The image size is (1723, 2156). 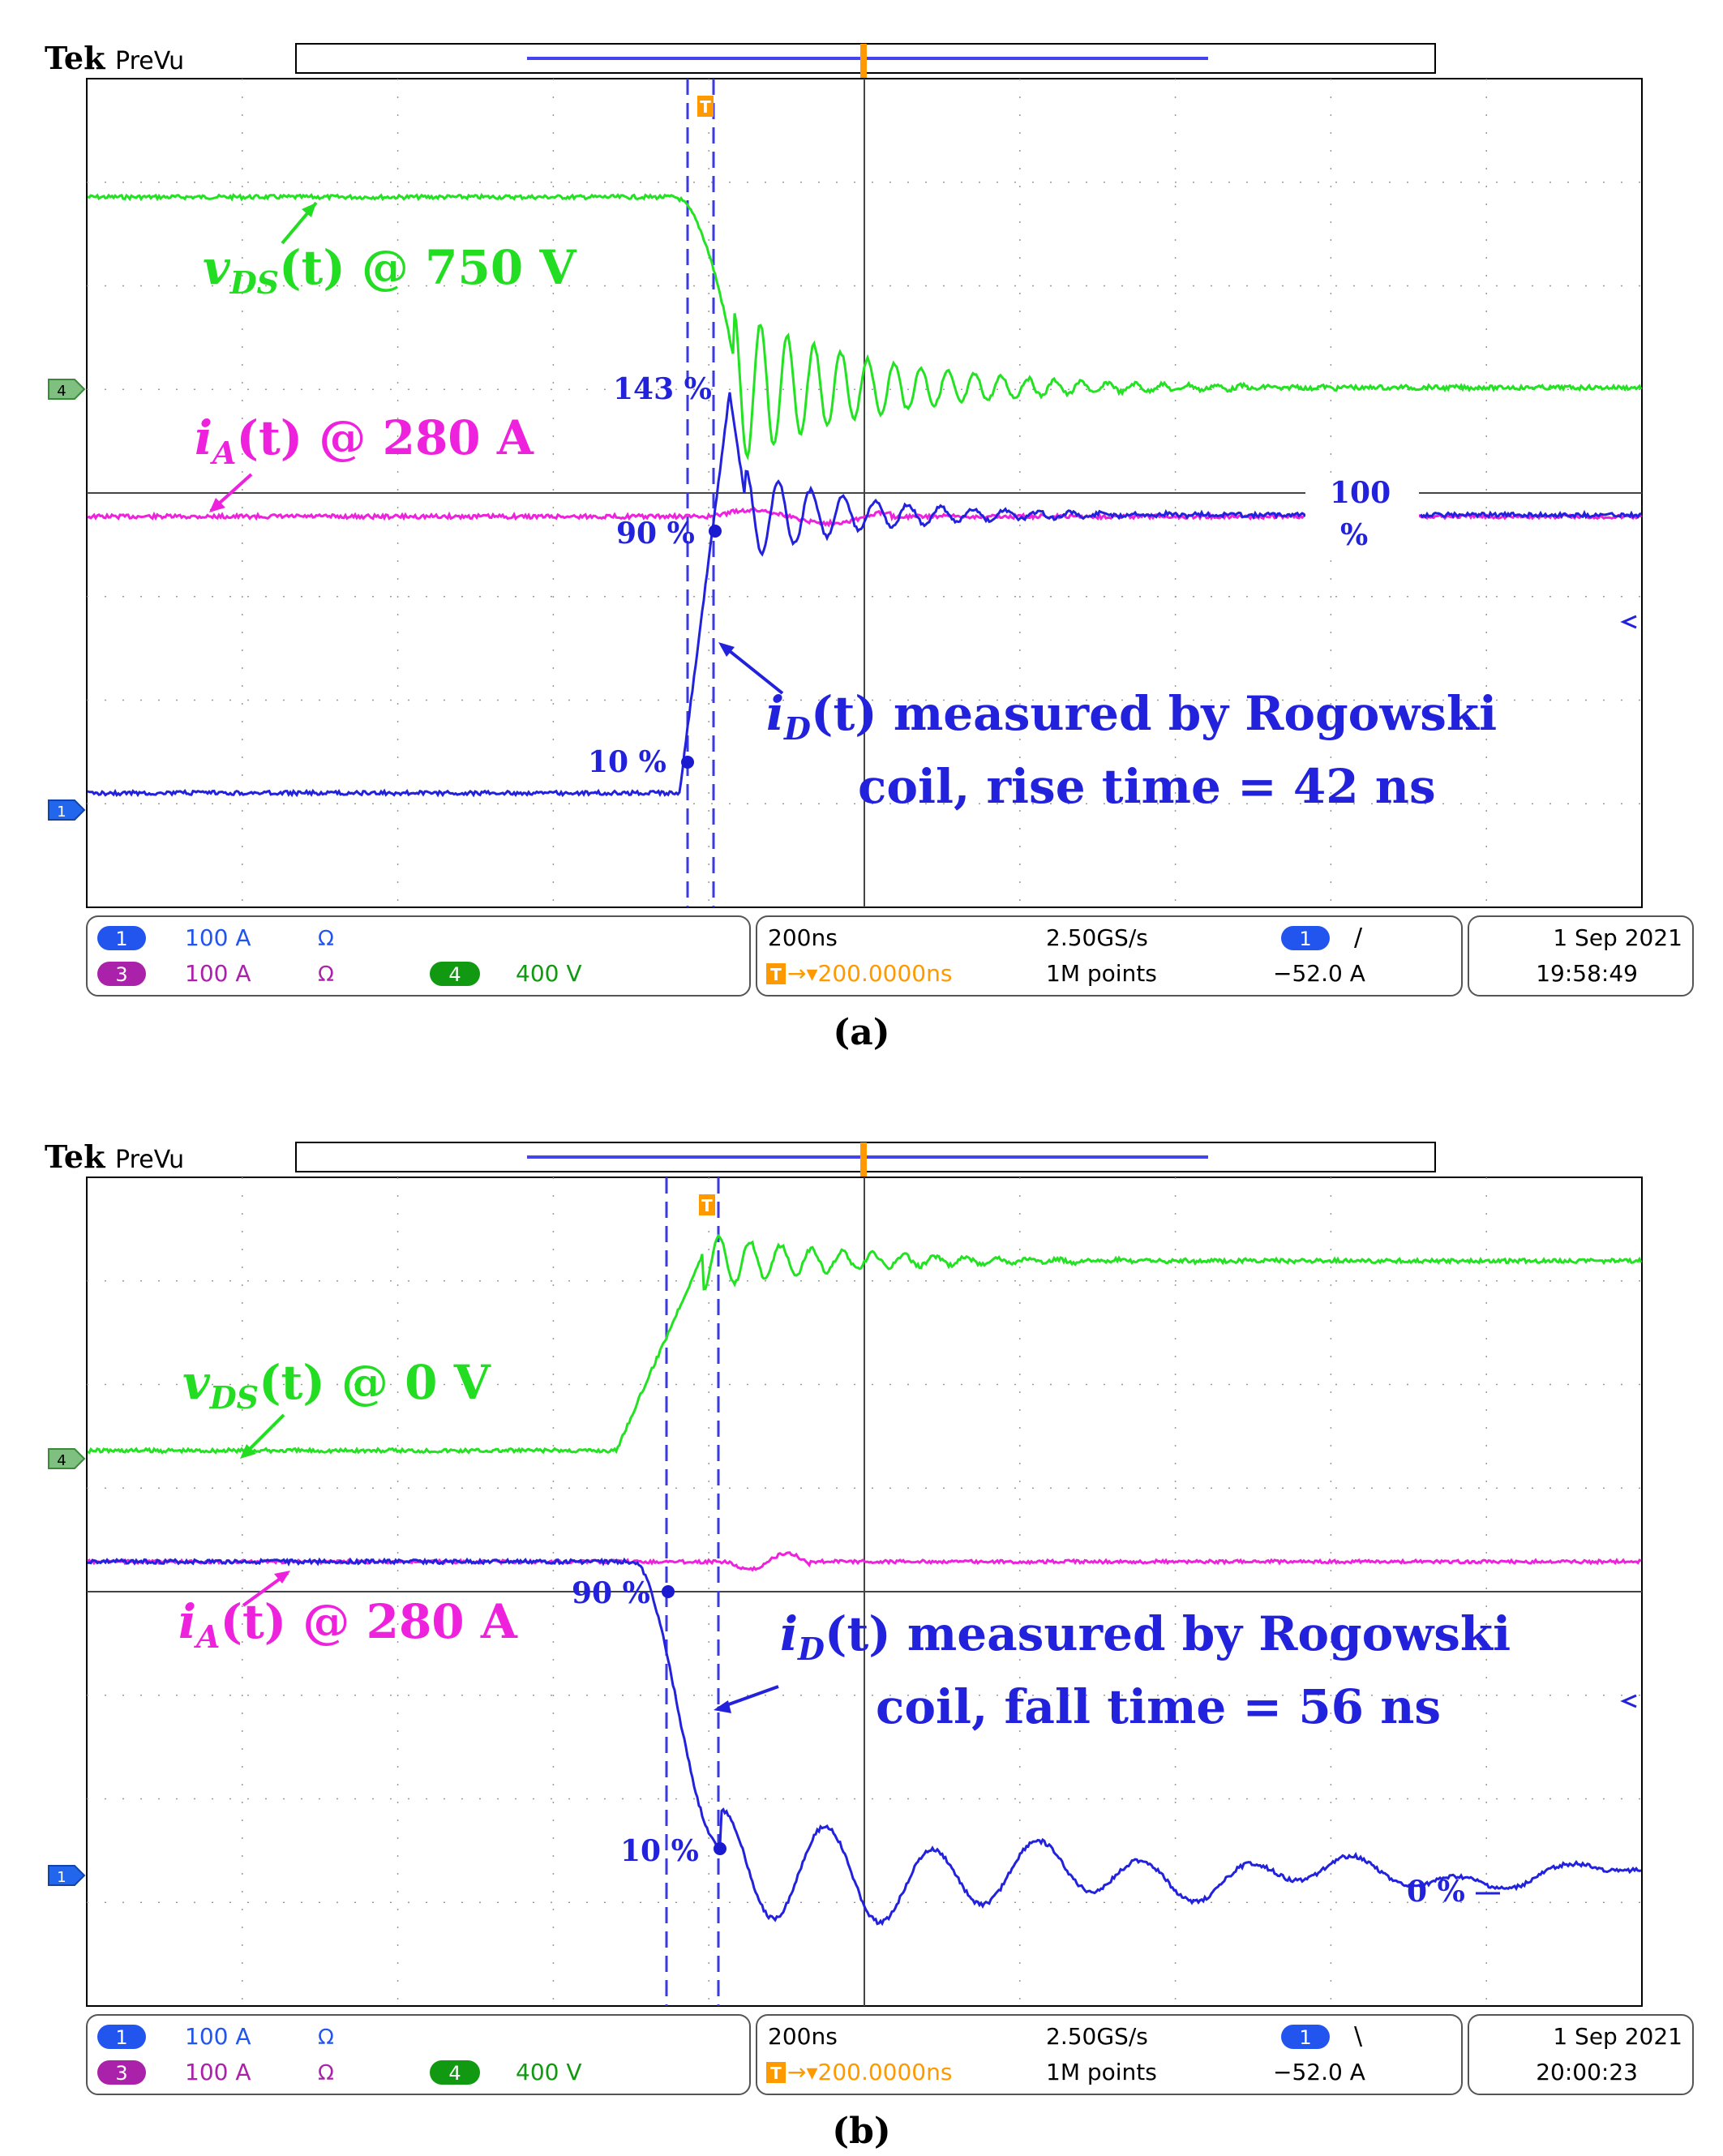 I want to click on marker-labels: 10 % 90 % 143 % 100 %, so click(x=989, y=575).